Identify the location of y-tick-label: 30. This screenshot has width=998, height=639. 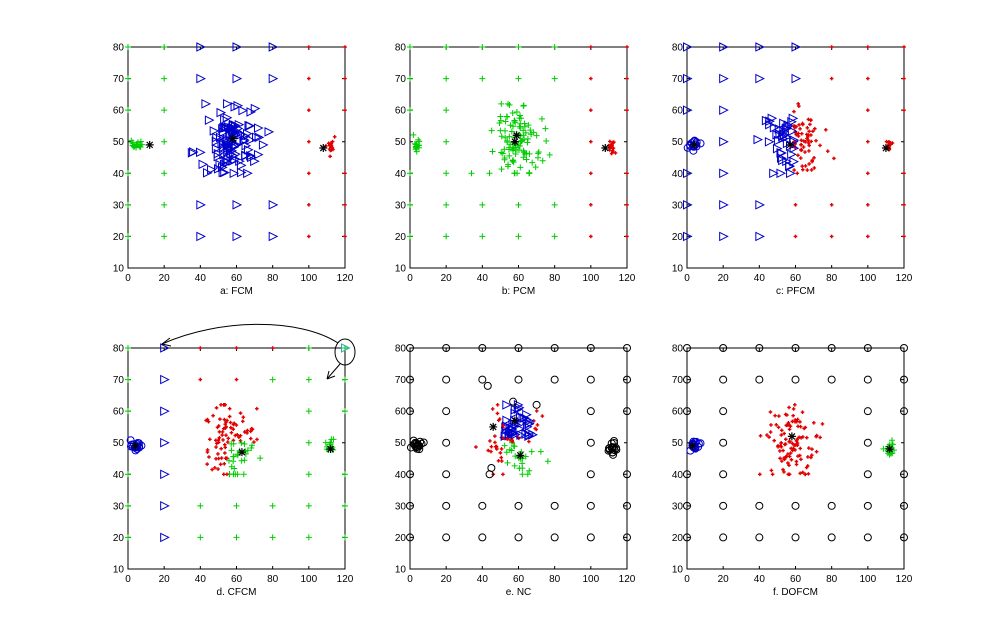
(401, 205).